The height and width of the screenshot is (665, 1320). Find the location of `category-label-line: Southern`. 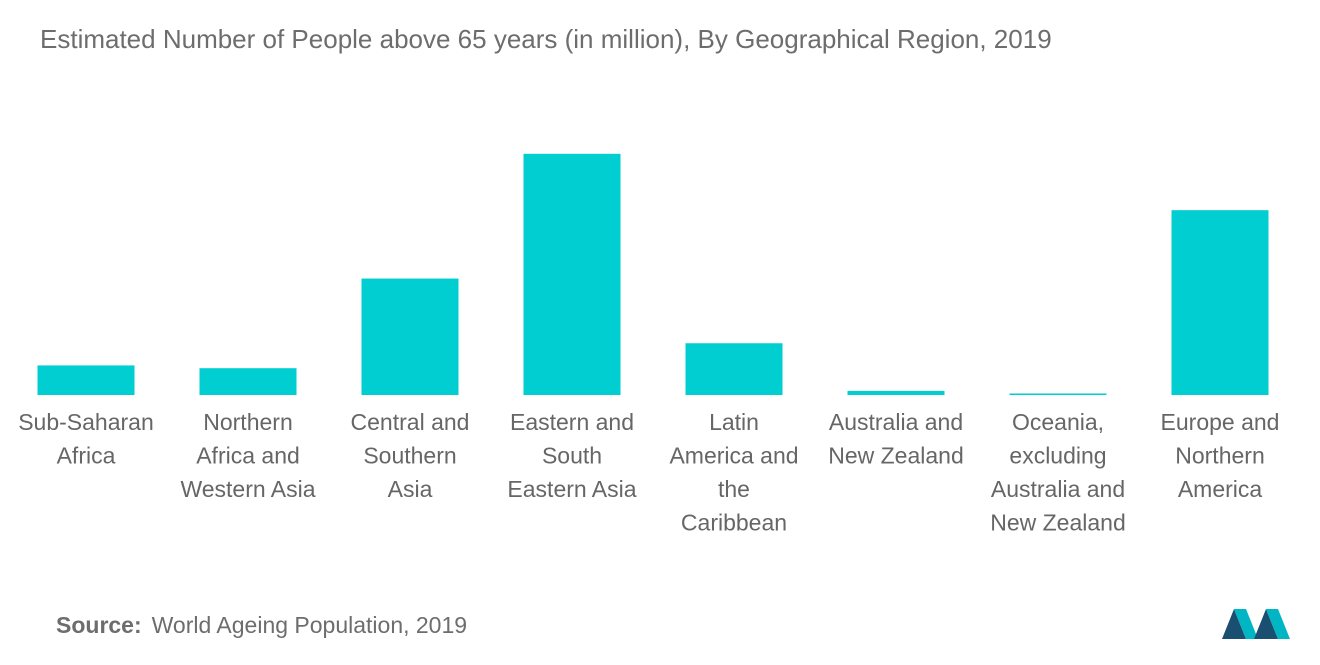

category-label-line: Southern is located at coordinates (409, 456).